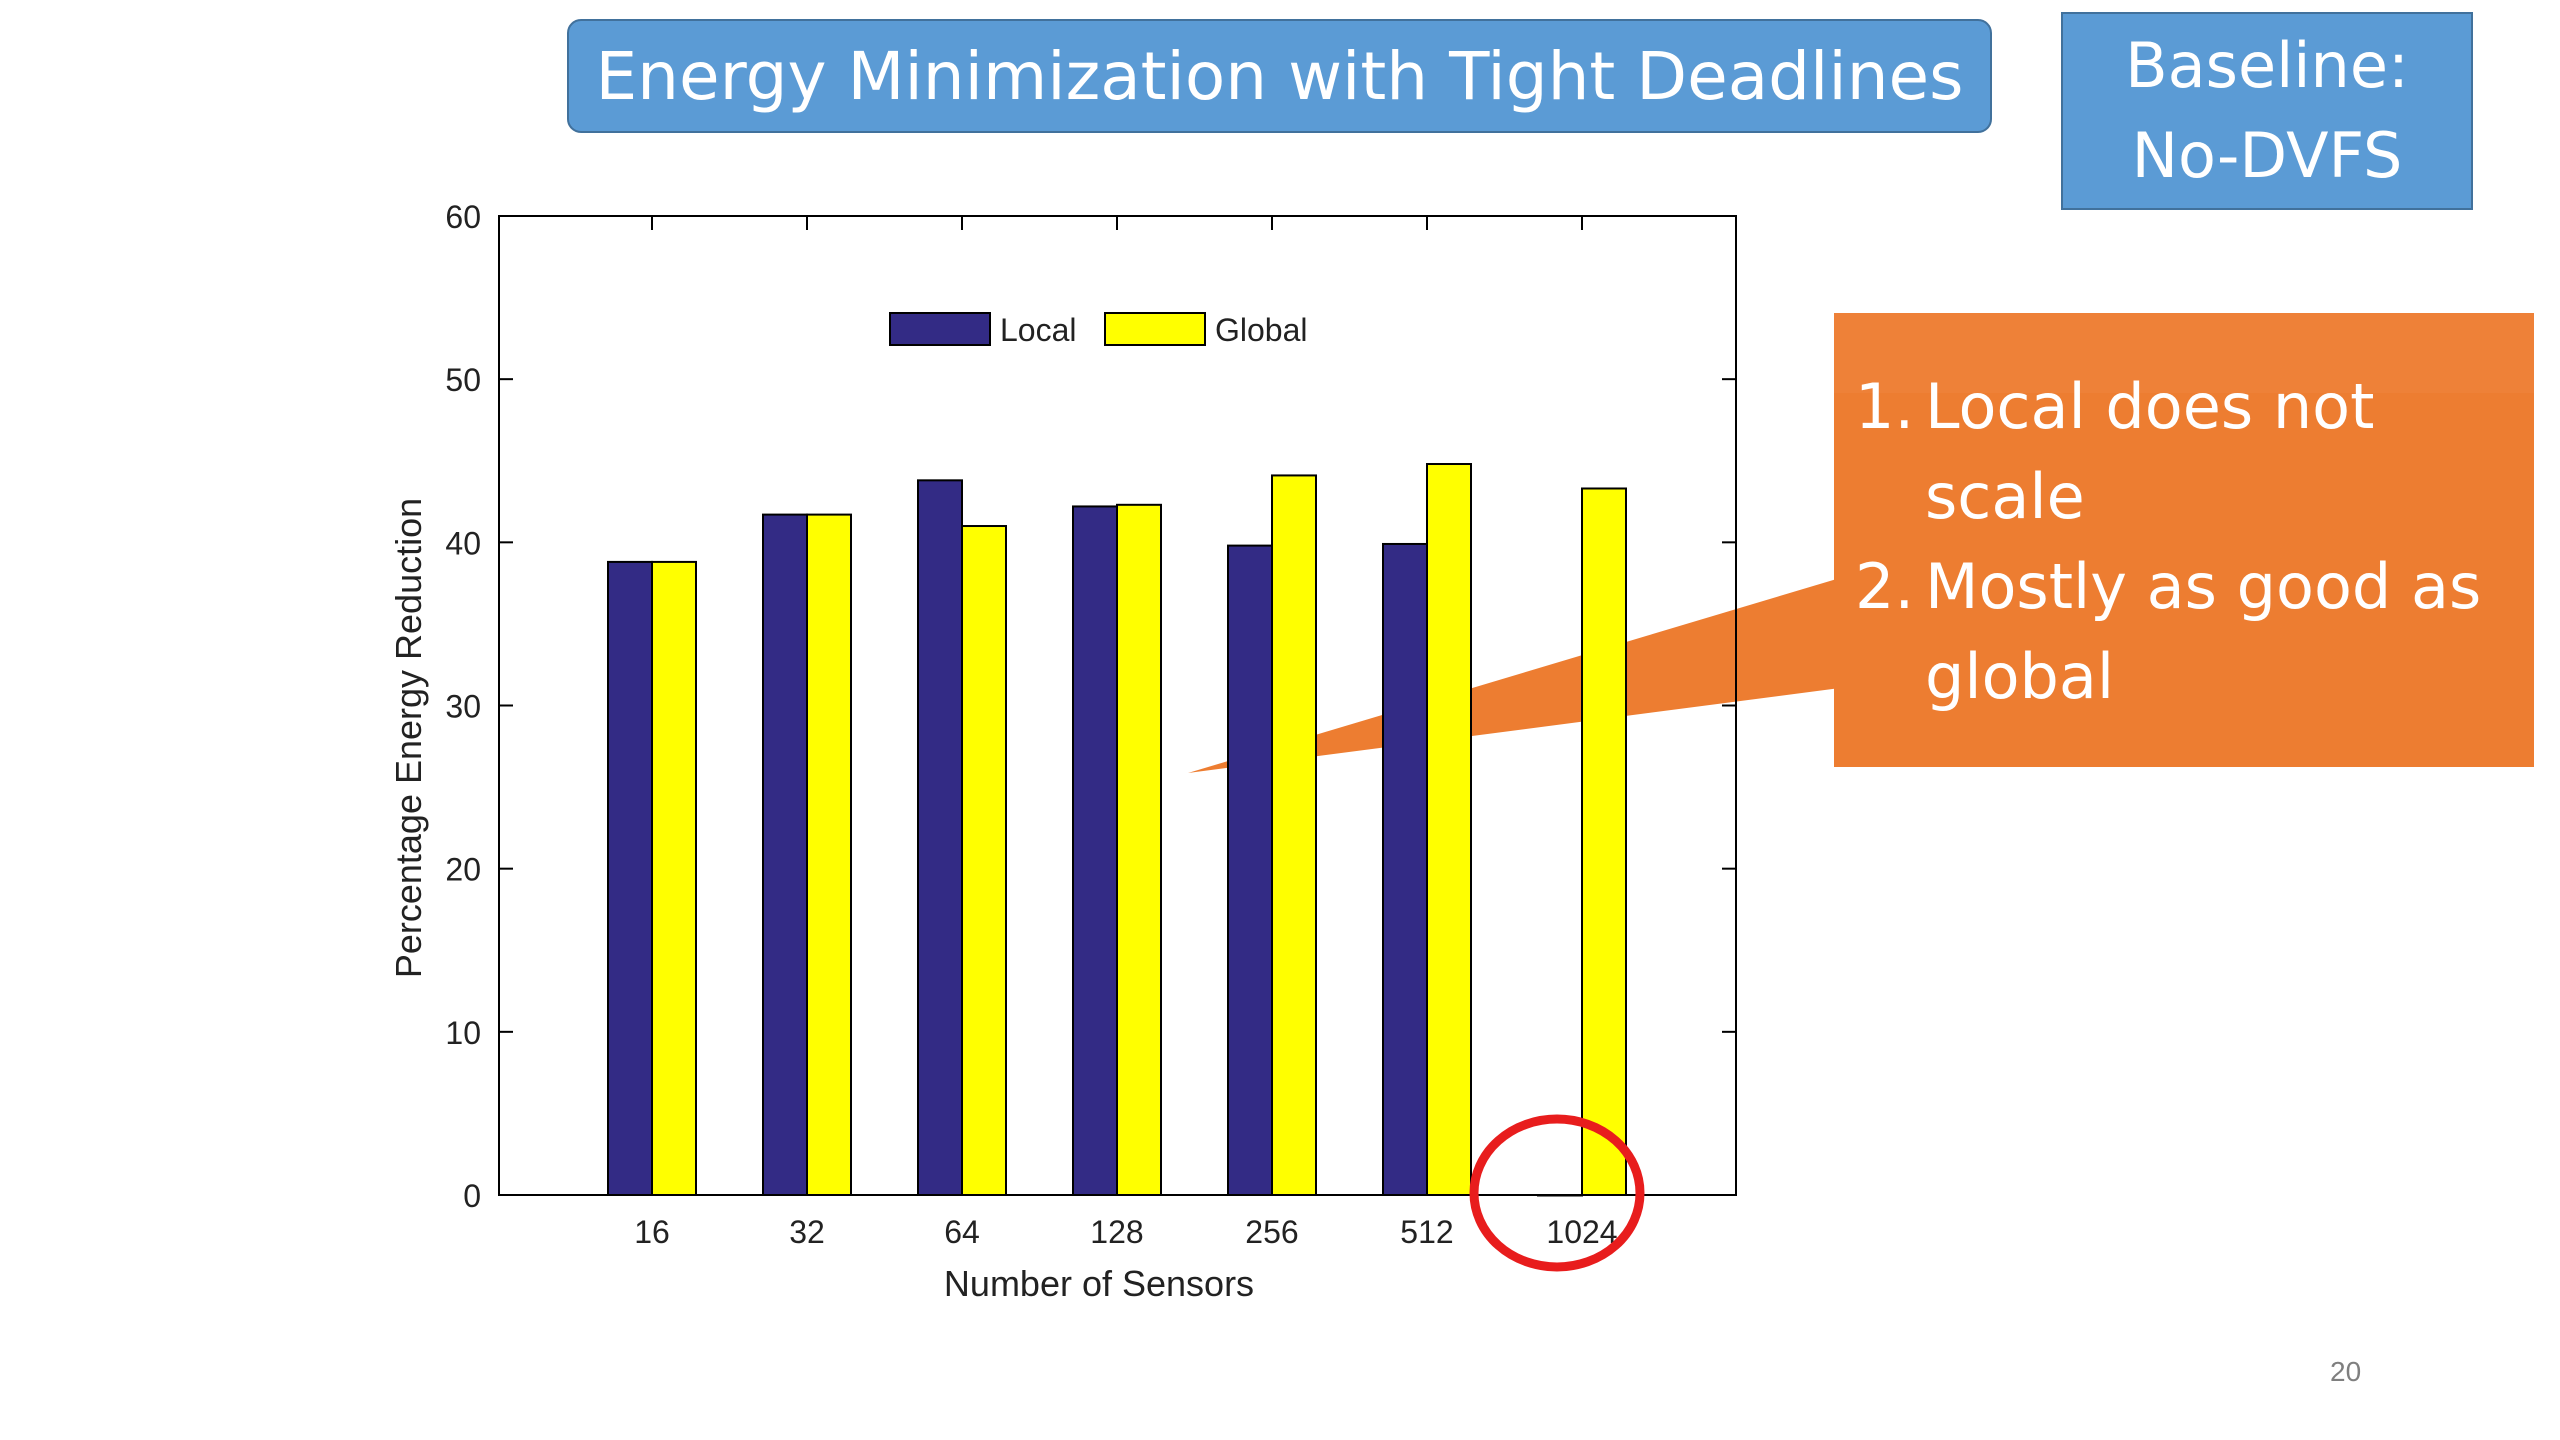 This screenshot has height=1440, width=2560. Describe the element at coordinates (1155, 329) in the screenshot. I see `legend-swatch-global` at that location.